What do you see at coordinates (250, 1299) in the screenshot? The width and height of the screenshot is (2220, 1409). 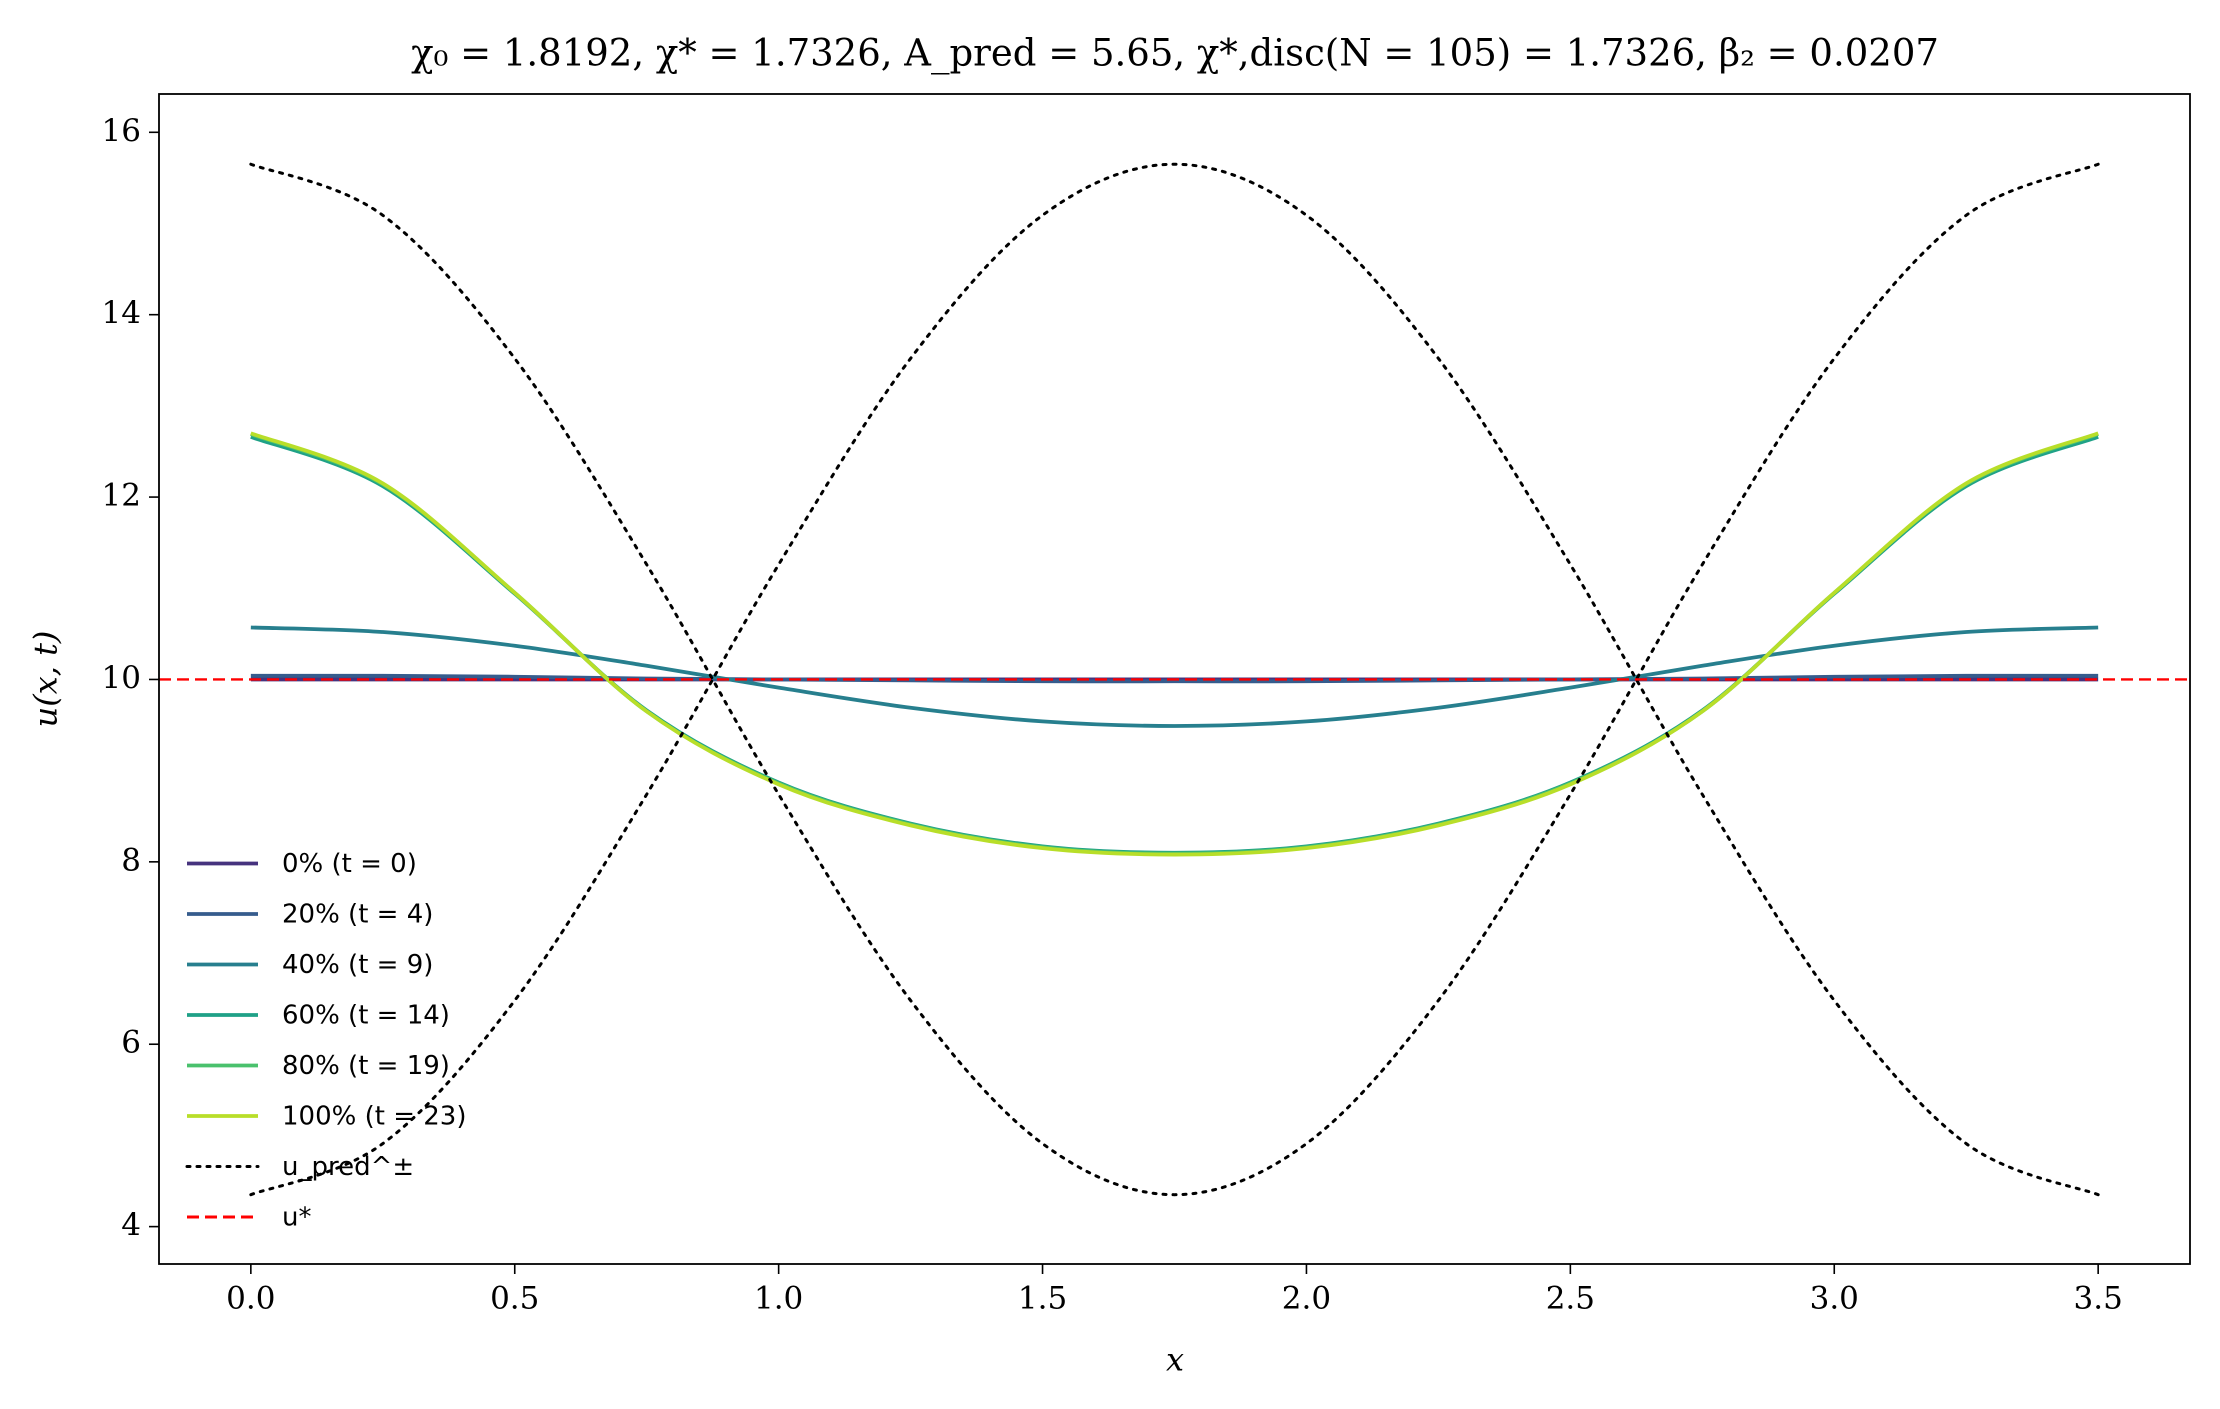 I see `x-tick-label: 0.0` at bounding box center [250, 1299].